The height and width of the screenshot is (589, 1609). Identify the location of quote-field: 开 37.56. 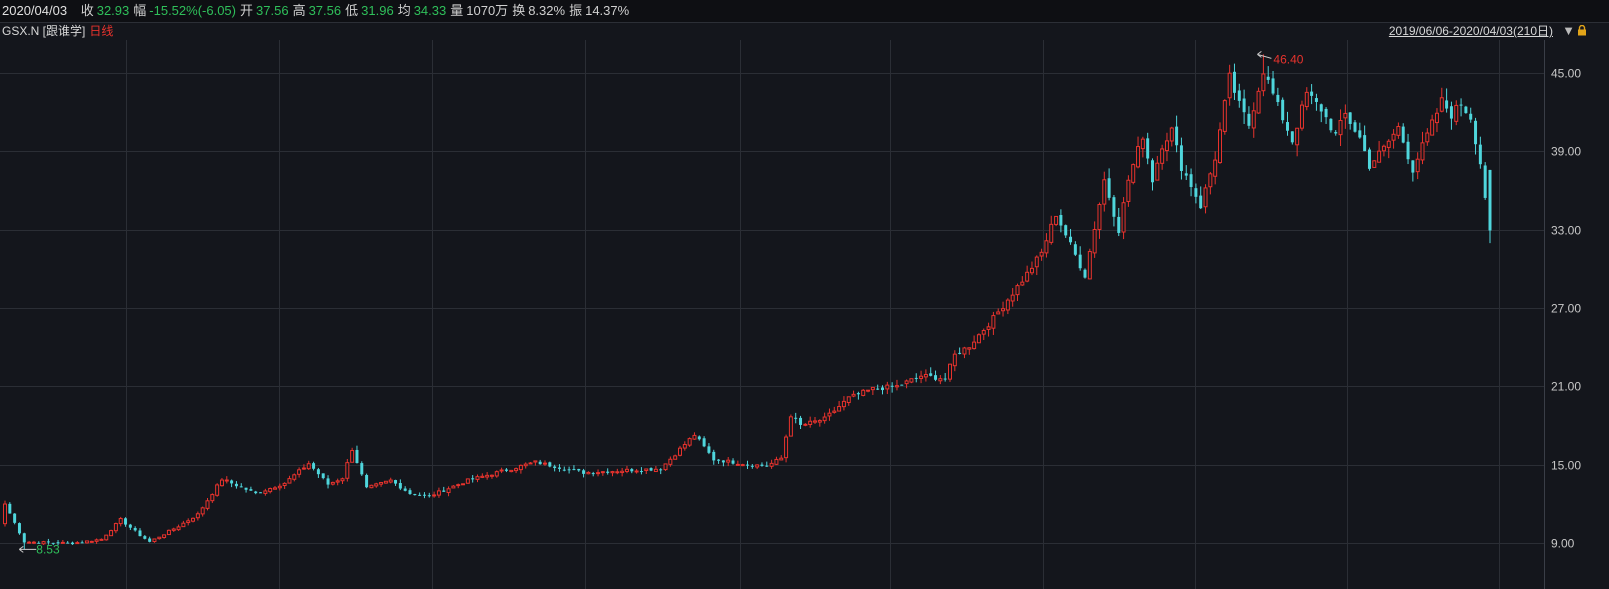
(264, 10).